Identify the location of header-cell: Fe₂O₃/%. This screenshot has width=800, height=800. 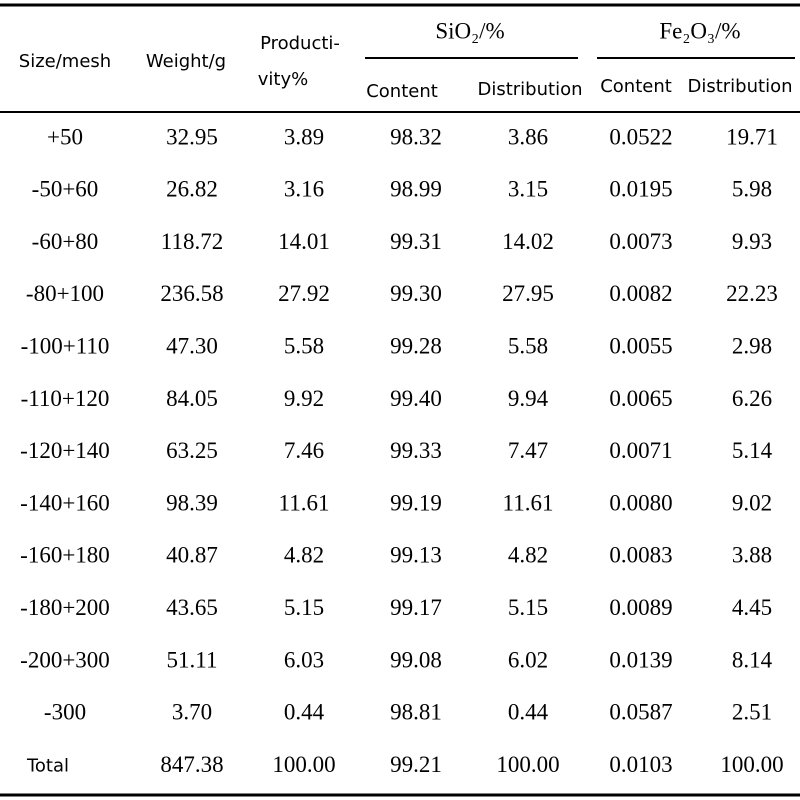
(699, 30).